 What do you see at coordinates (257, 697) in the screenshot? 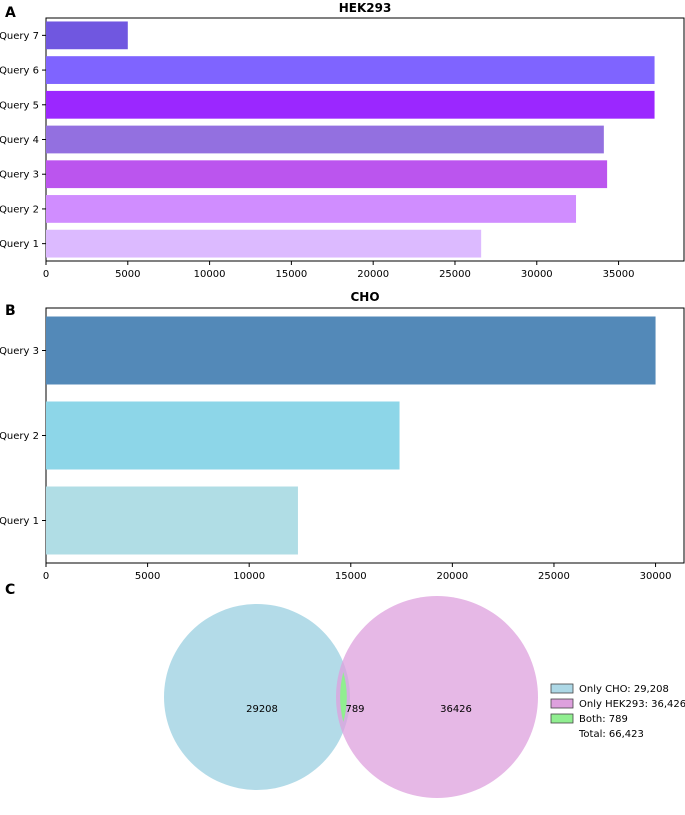
I see `venn-circle-cho` at bounding box center [257, 697].